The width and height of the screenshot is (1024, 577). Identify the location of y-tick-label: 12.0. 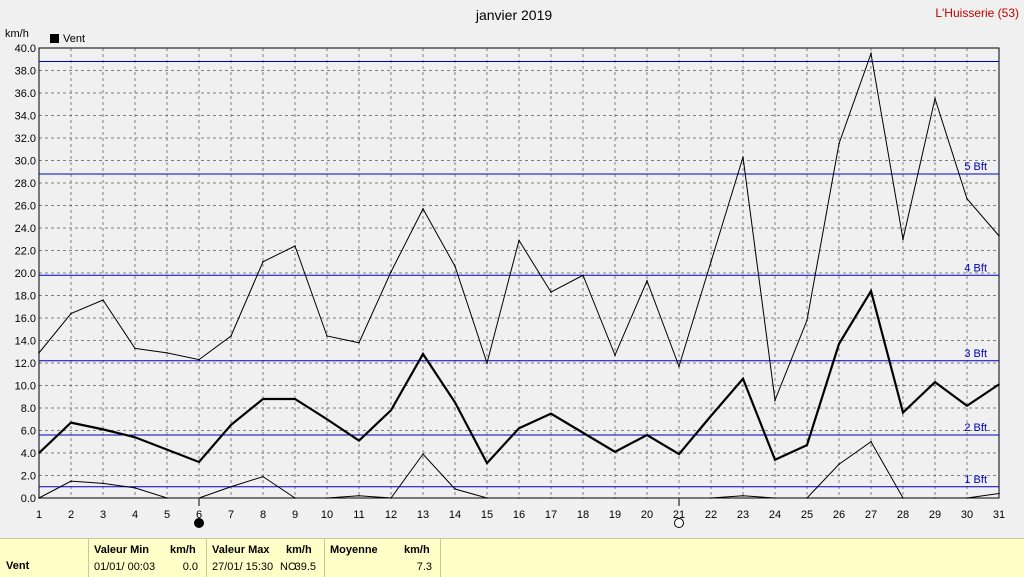
(25, 364).